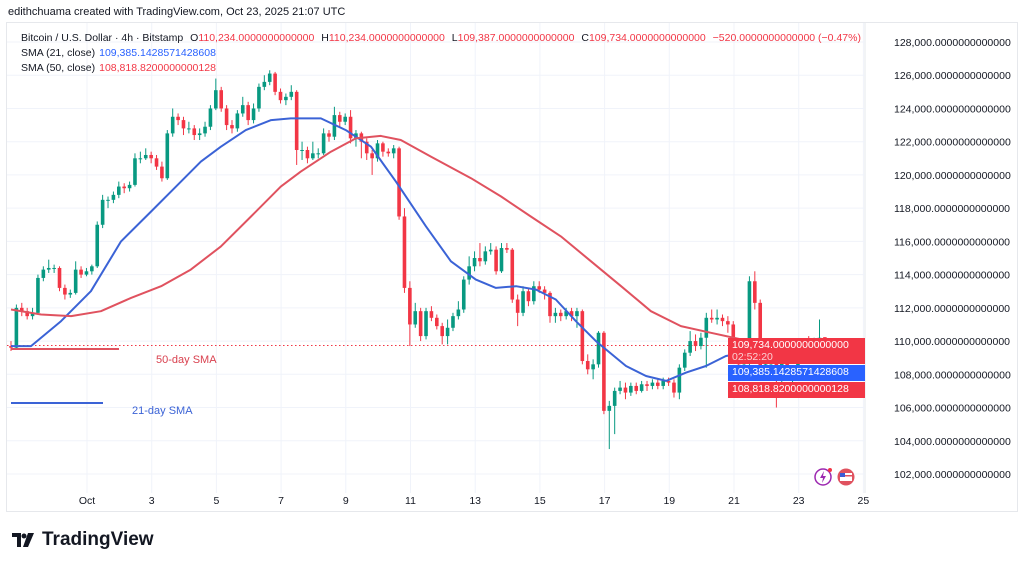  I want to click on lightning-event-icon, so click(823, 477).